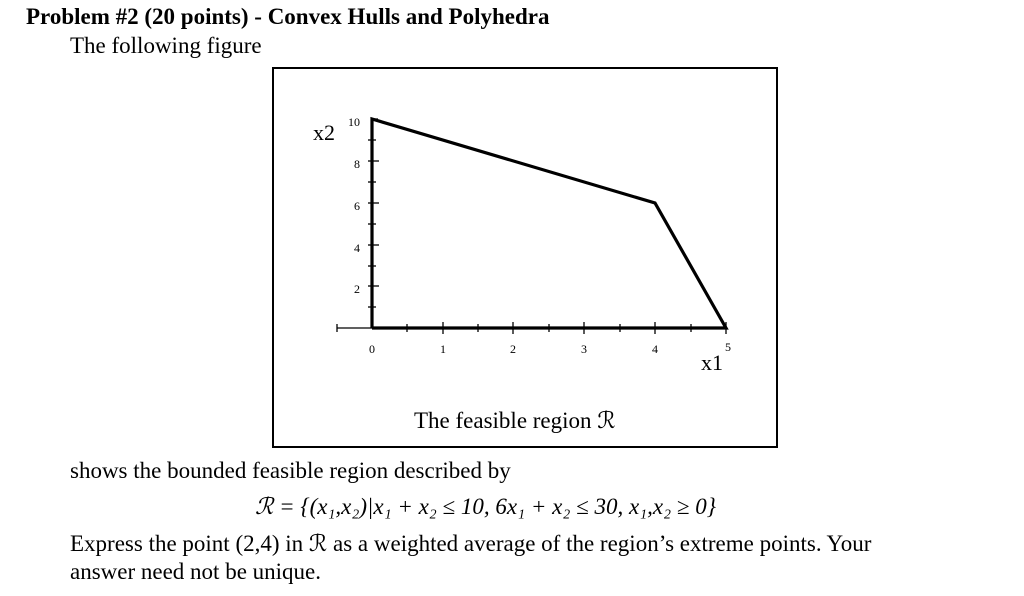  I want to click on intro-text: The following figure, so click(166, 45).